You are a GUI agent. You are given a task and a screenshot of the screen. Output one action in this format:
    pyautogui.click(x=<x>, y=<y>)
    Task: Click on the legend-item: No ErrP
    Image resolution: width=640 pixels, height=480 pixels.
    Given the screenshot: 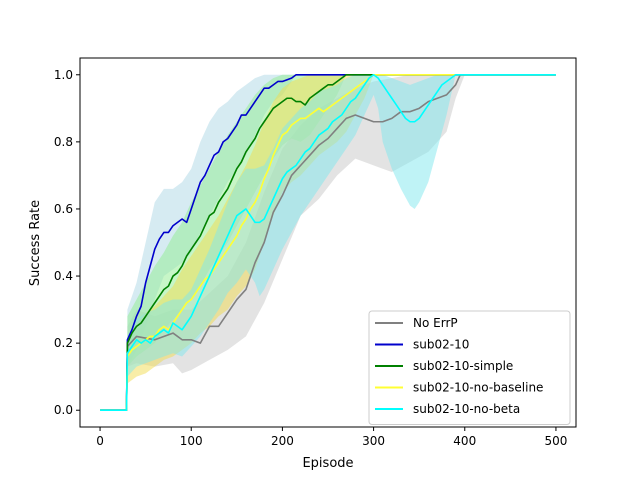 What is the action you would take?
    pyautogui.click(x=416, y=323)
    